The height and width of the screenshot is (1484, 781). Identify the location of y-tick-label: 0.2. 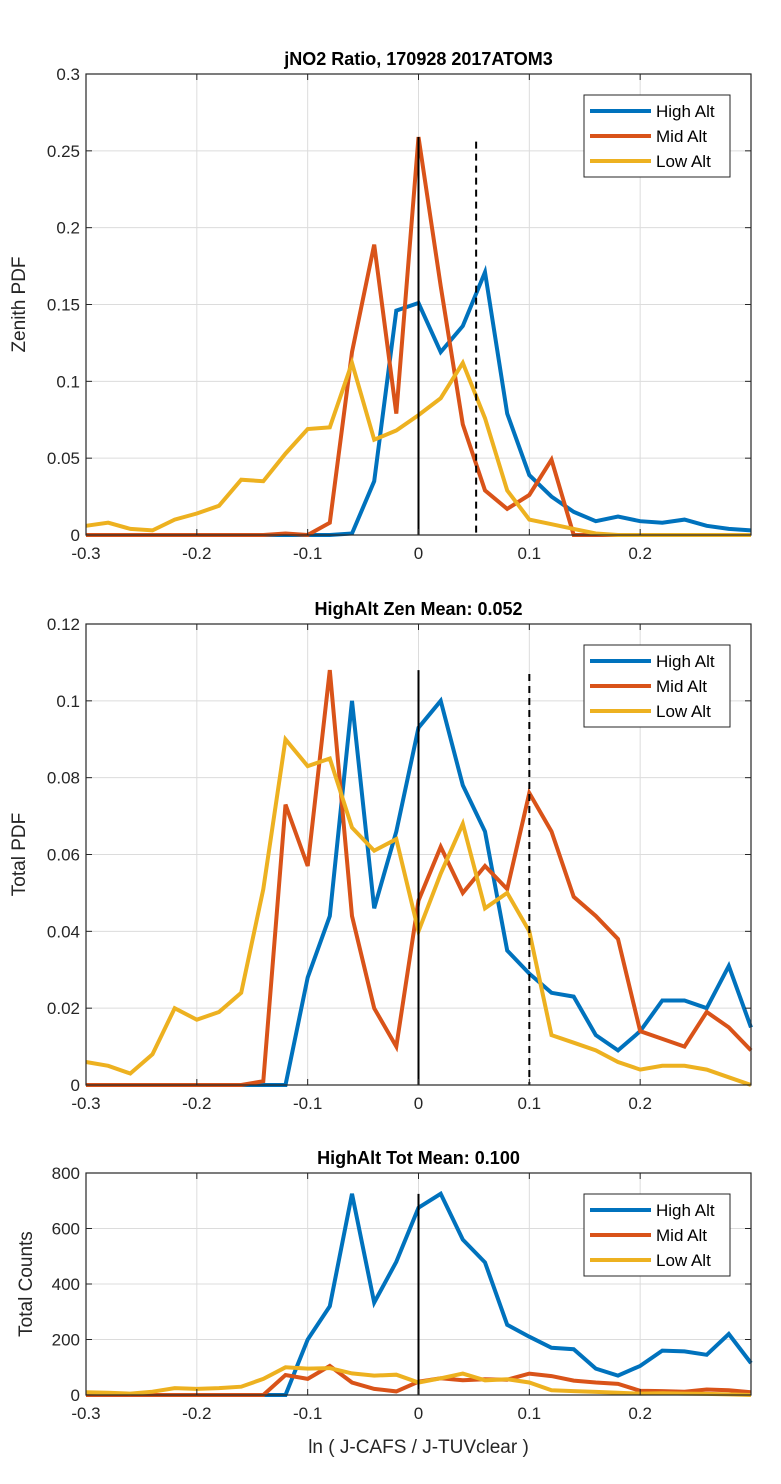
(68, 228).